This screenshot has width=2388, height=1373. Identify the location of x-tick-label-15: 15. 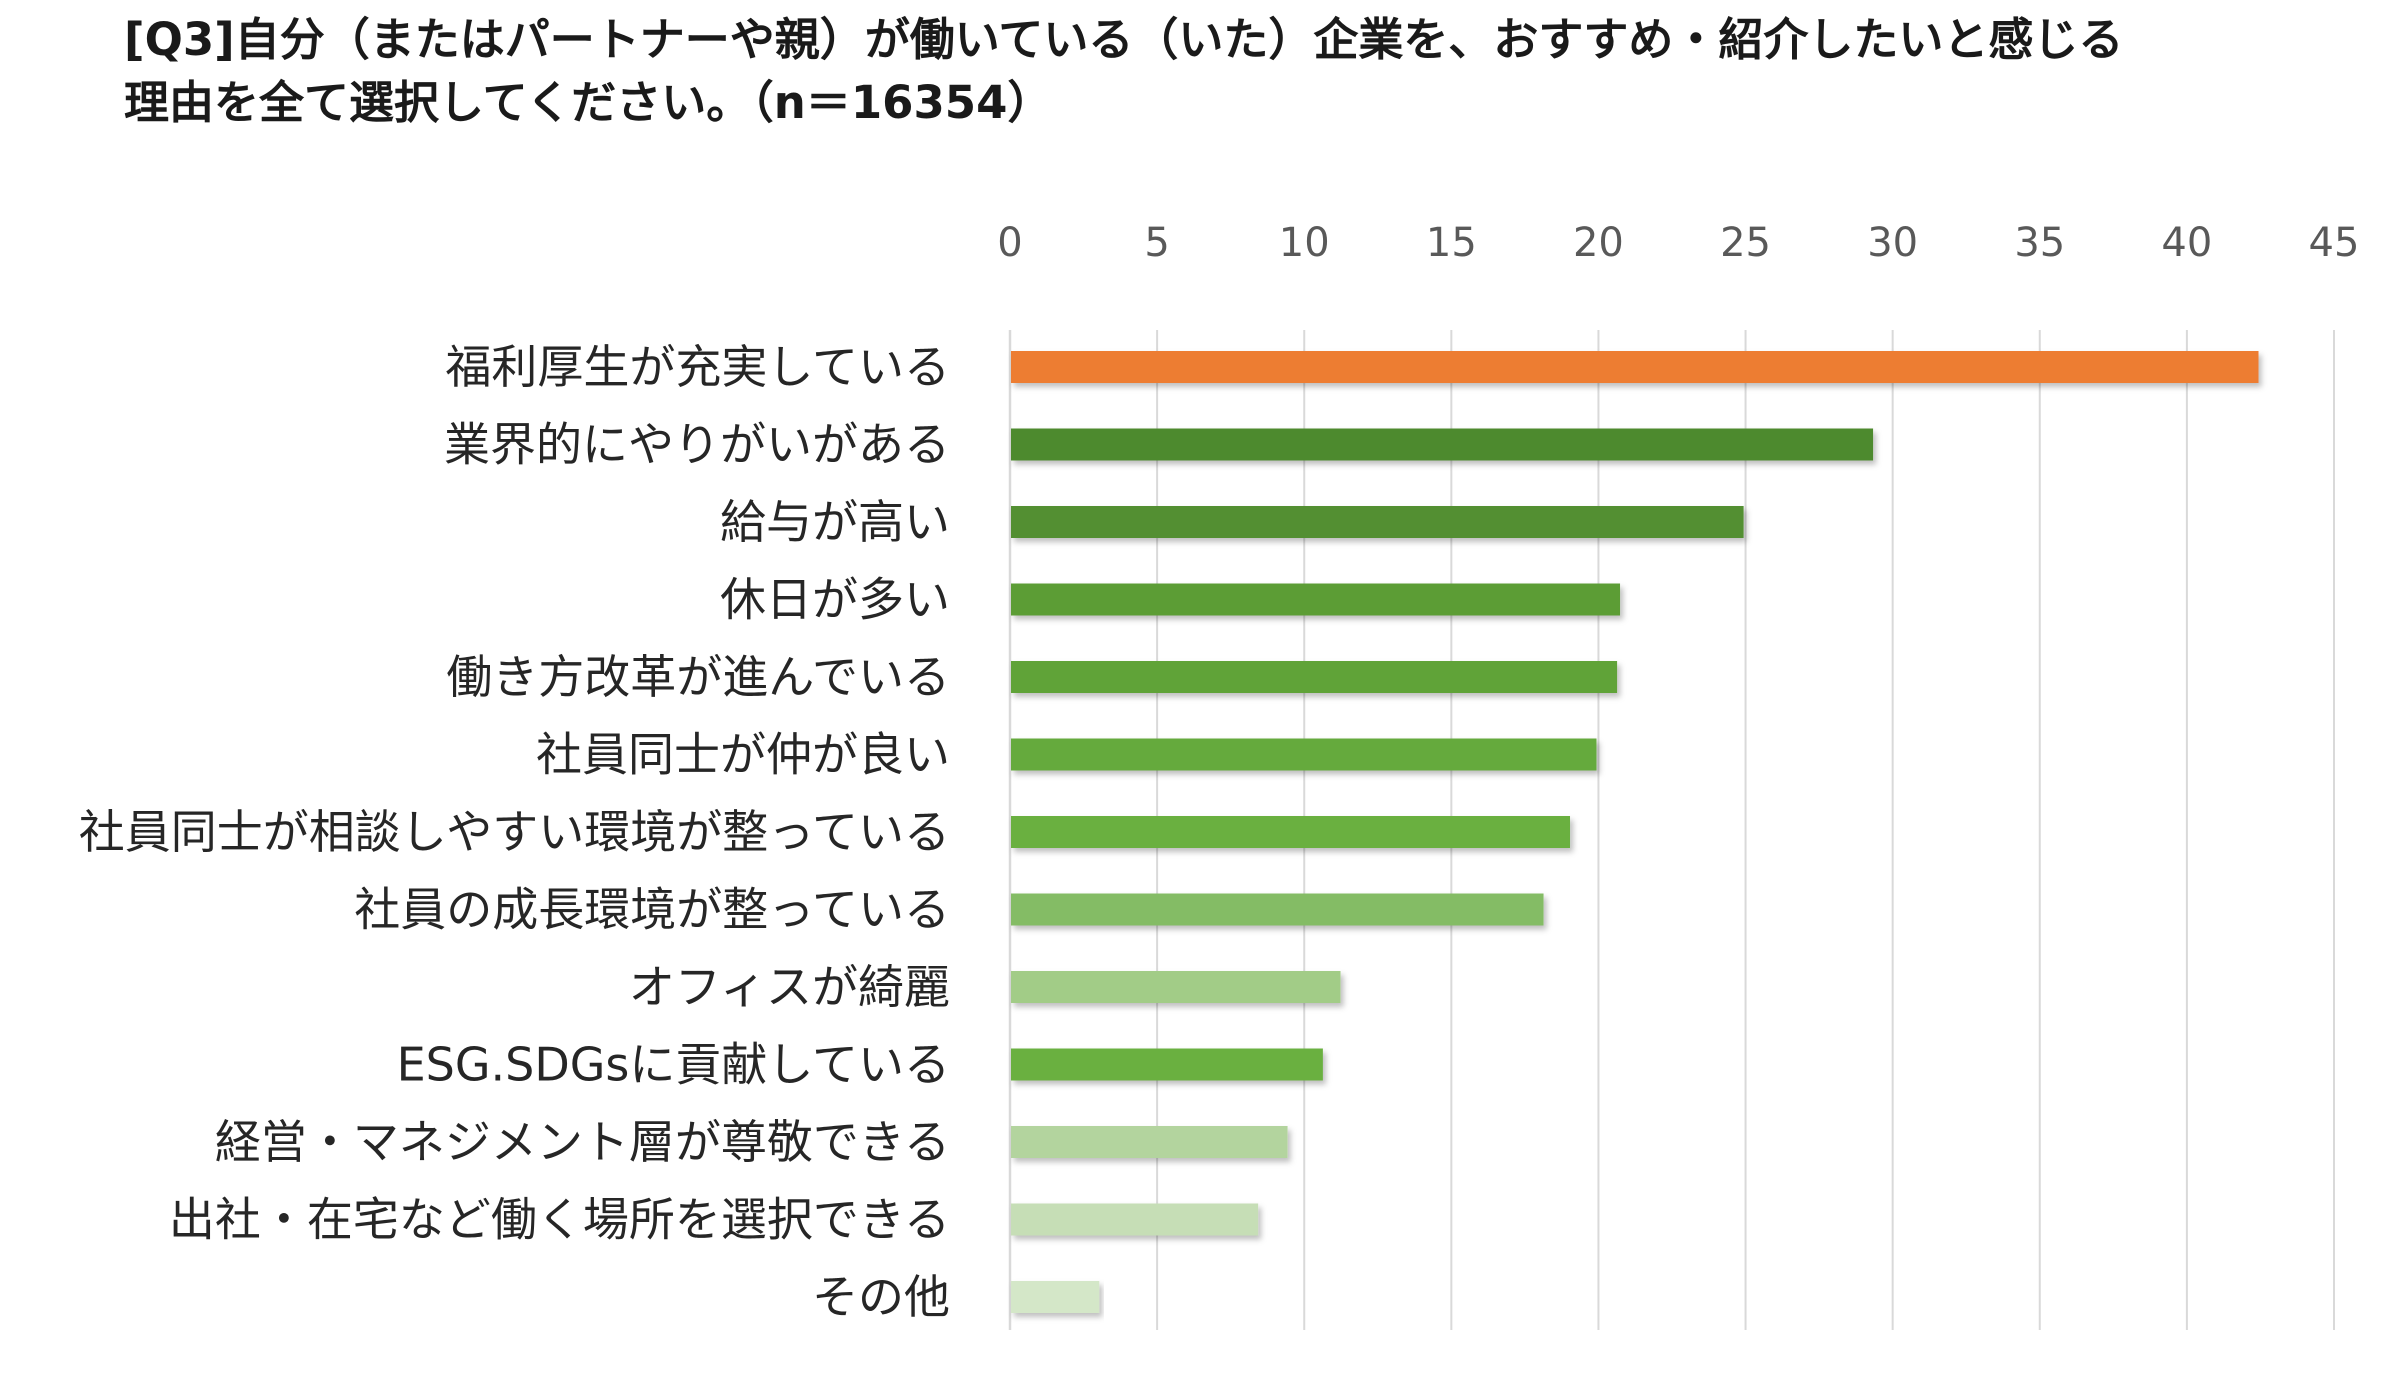
(1451, 243).